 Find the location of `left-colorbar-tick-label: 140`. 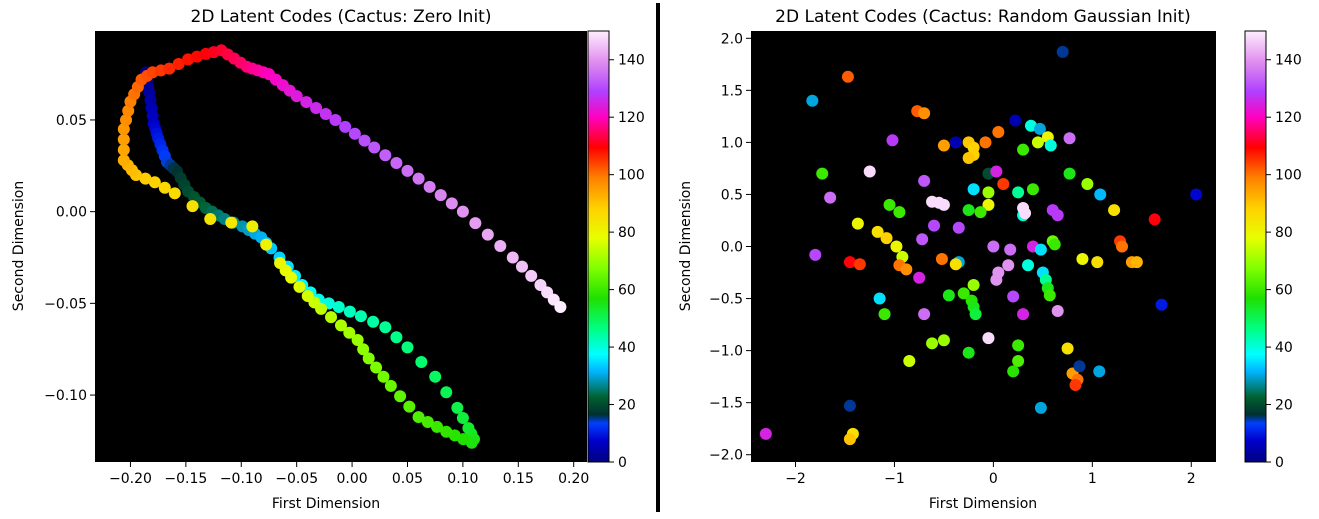

left-colorbar-tick-label: 140 is located at coordinates (631, 61).